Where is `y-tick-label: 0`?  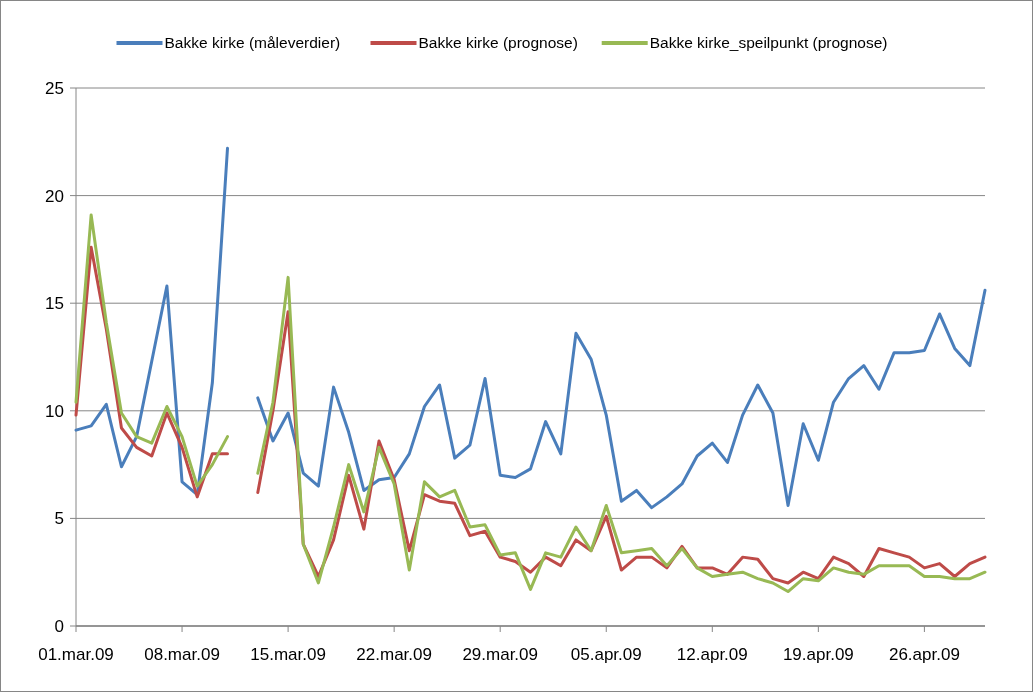 y-tick-label: 0 is located at coordinates (59, 626).